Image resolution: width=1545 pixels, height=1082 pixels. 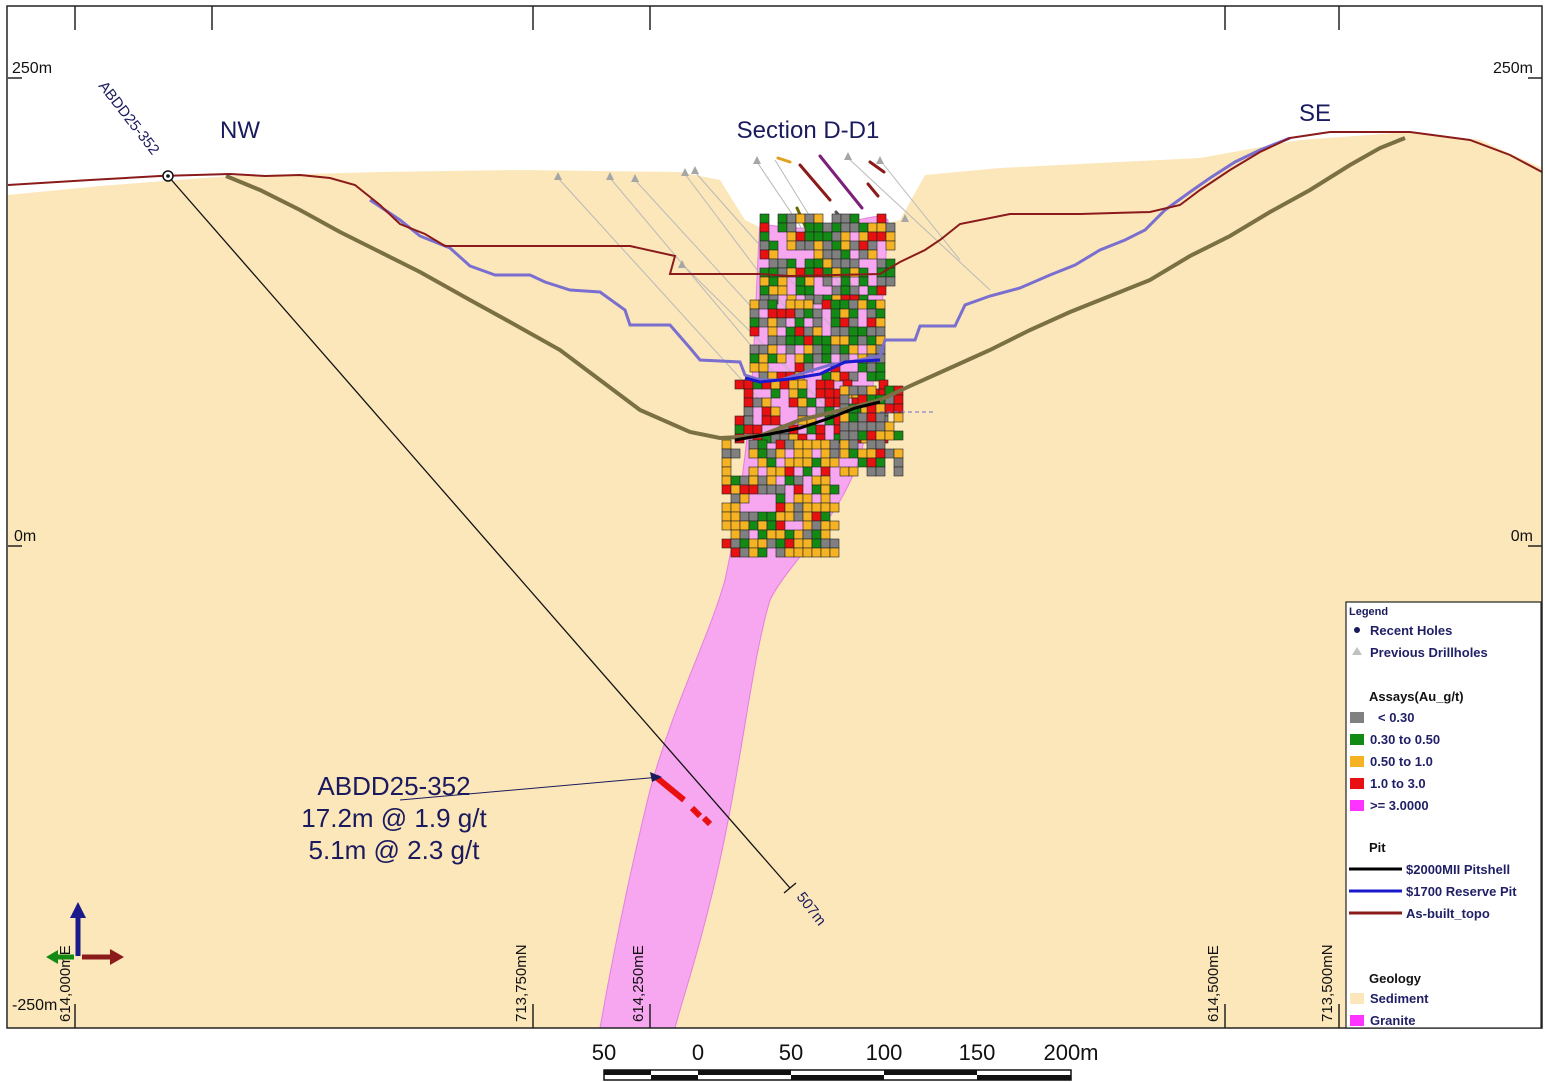 What do you see at coordinates (1389, 1009) in the screenshot?
I see `legend-geology: Sediment Granite` at bounding box center [1389, 1009].